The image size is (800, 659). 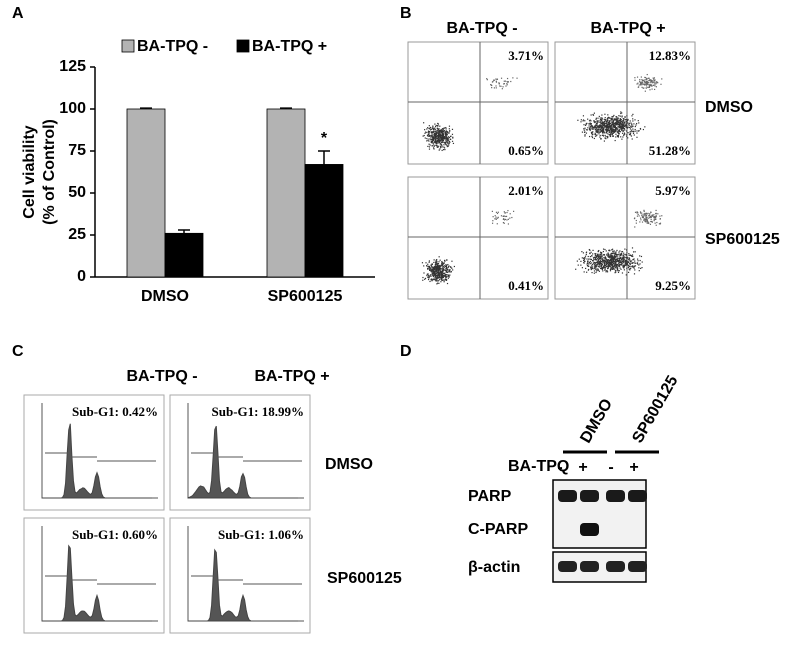 I want to click on quadrant-lines, so click(x=625, y=238).